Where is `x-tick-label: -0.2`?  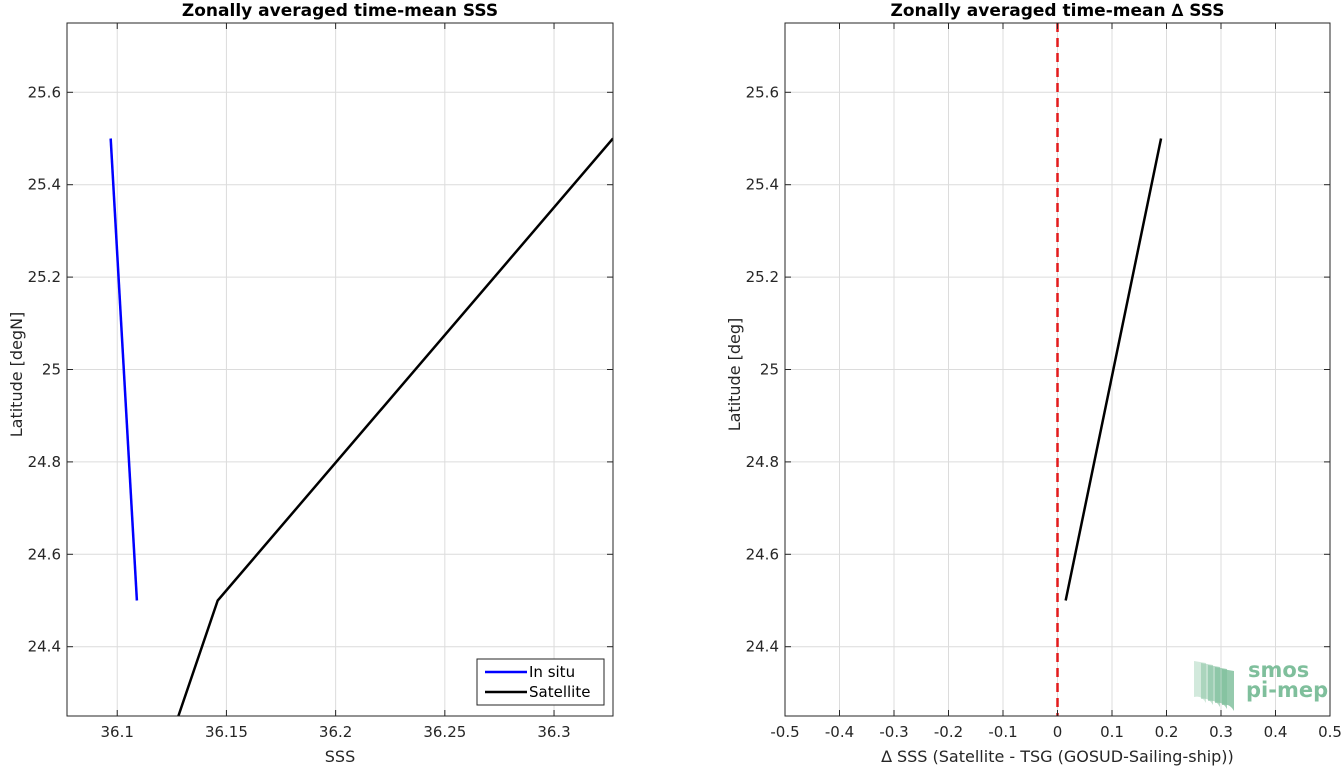
x-tick-label: -0.2 is located at coordinates (948, 732).